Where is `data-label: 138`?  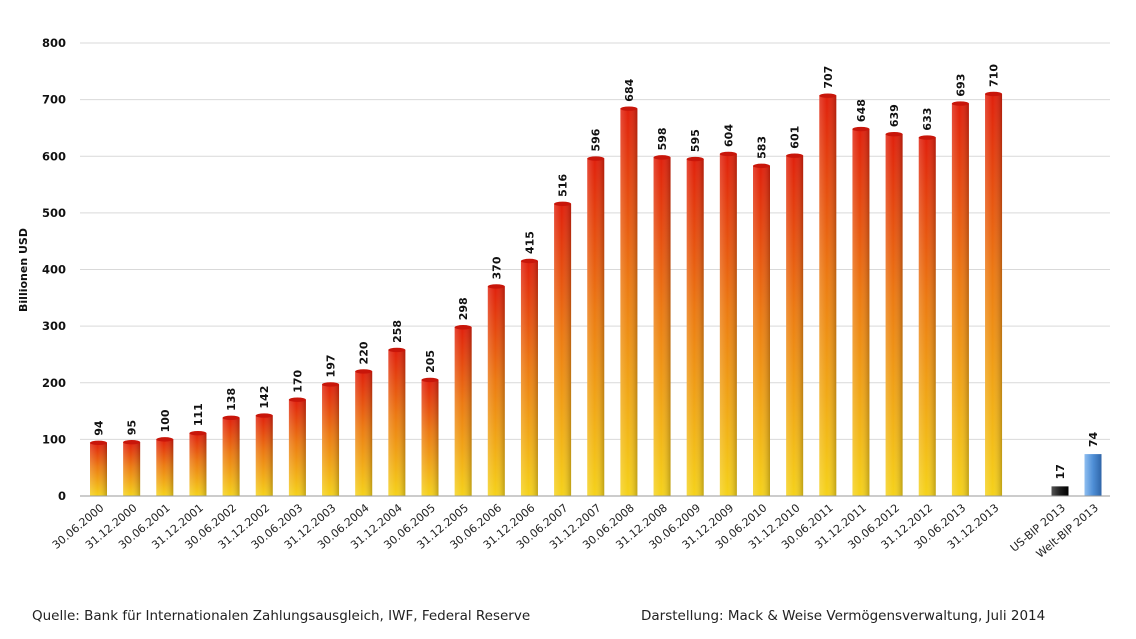
data-label: 138 is located at coordinates (231, 399).